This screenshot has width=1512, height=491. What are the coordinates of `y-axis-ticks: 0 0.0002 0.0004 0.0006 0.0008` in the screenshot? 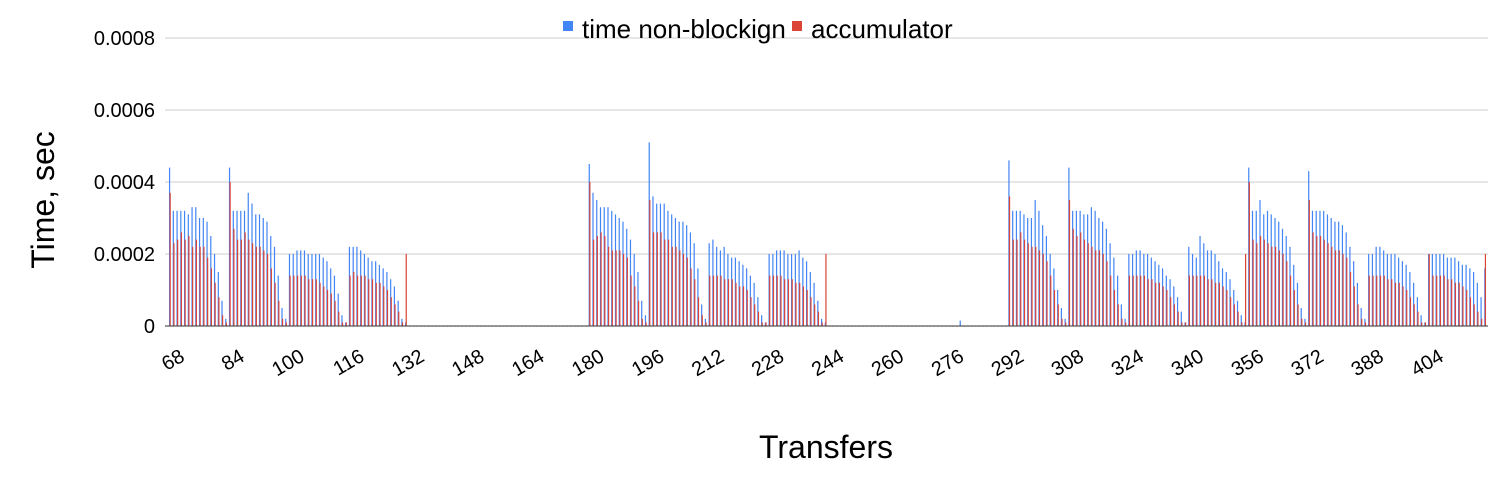 It's located at (124, 183).